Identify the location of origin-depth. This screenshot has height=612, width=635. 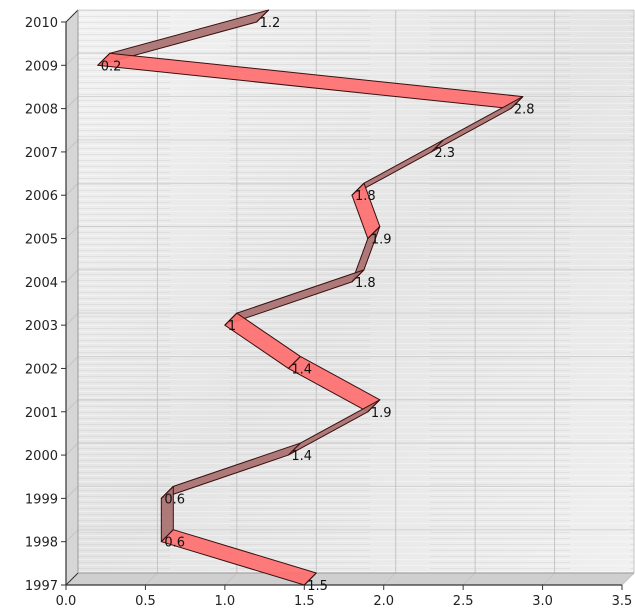
(72, 579).